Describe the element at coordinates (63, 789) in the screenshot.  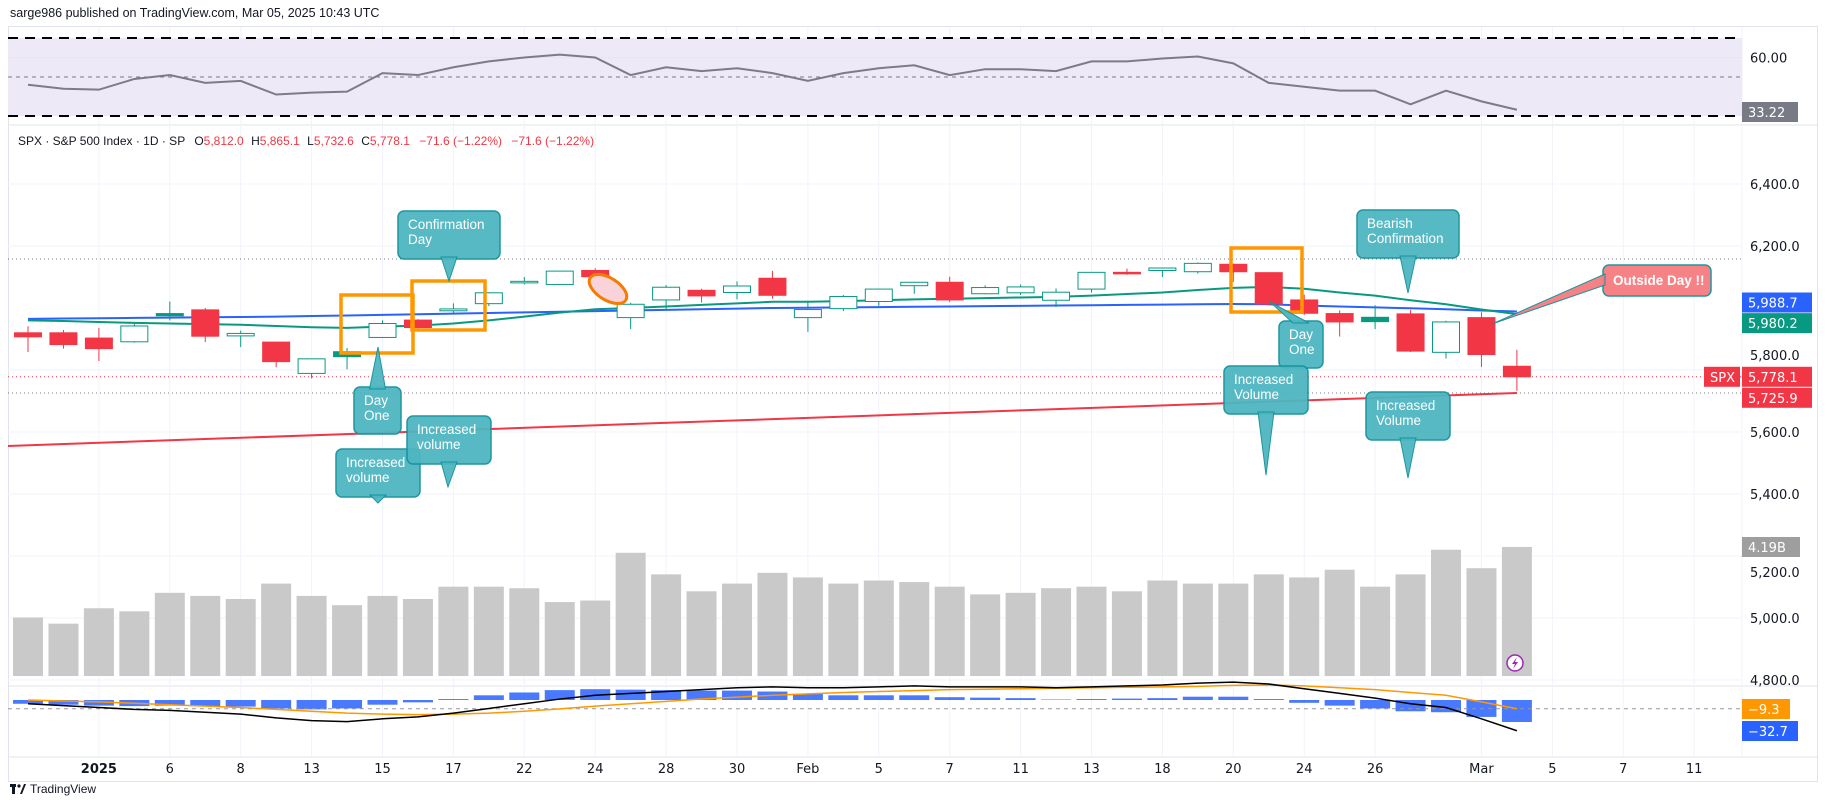
I see `tradingview-brand: TradingView` at that location.